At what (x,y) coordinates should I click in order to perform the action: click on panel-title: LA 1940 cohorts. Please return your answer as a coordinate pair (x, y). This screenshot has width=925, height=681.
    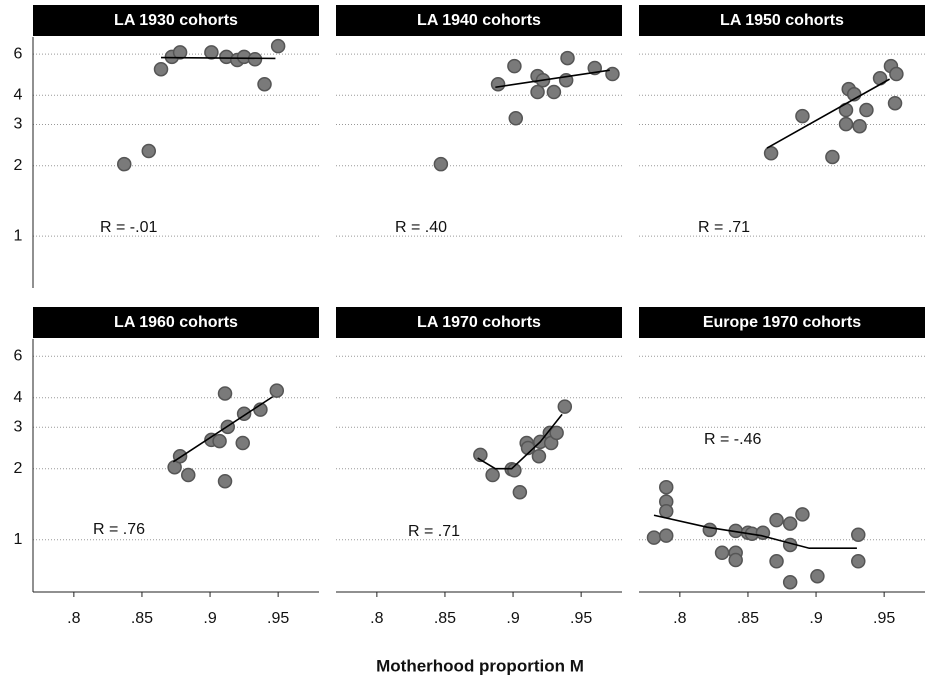
    Looking at the image, I should click on (479, 20).